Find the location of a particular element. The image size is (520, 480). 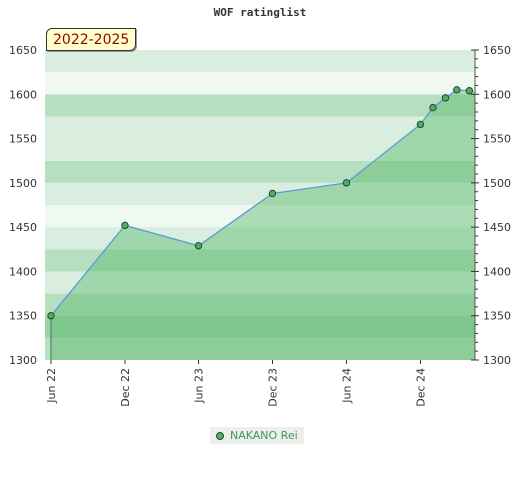

y-tick-label-left: 1350 is located at coordinates (23, 316).